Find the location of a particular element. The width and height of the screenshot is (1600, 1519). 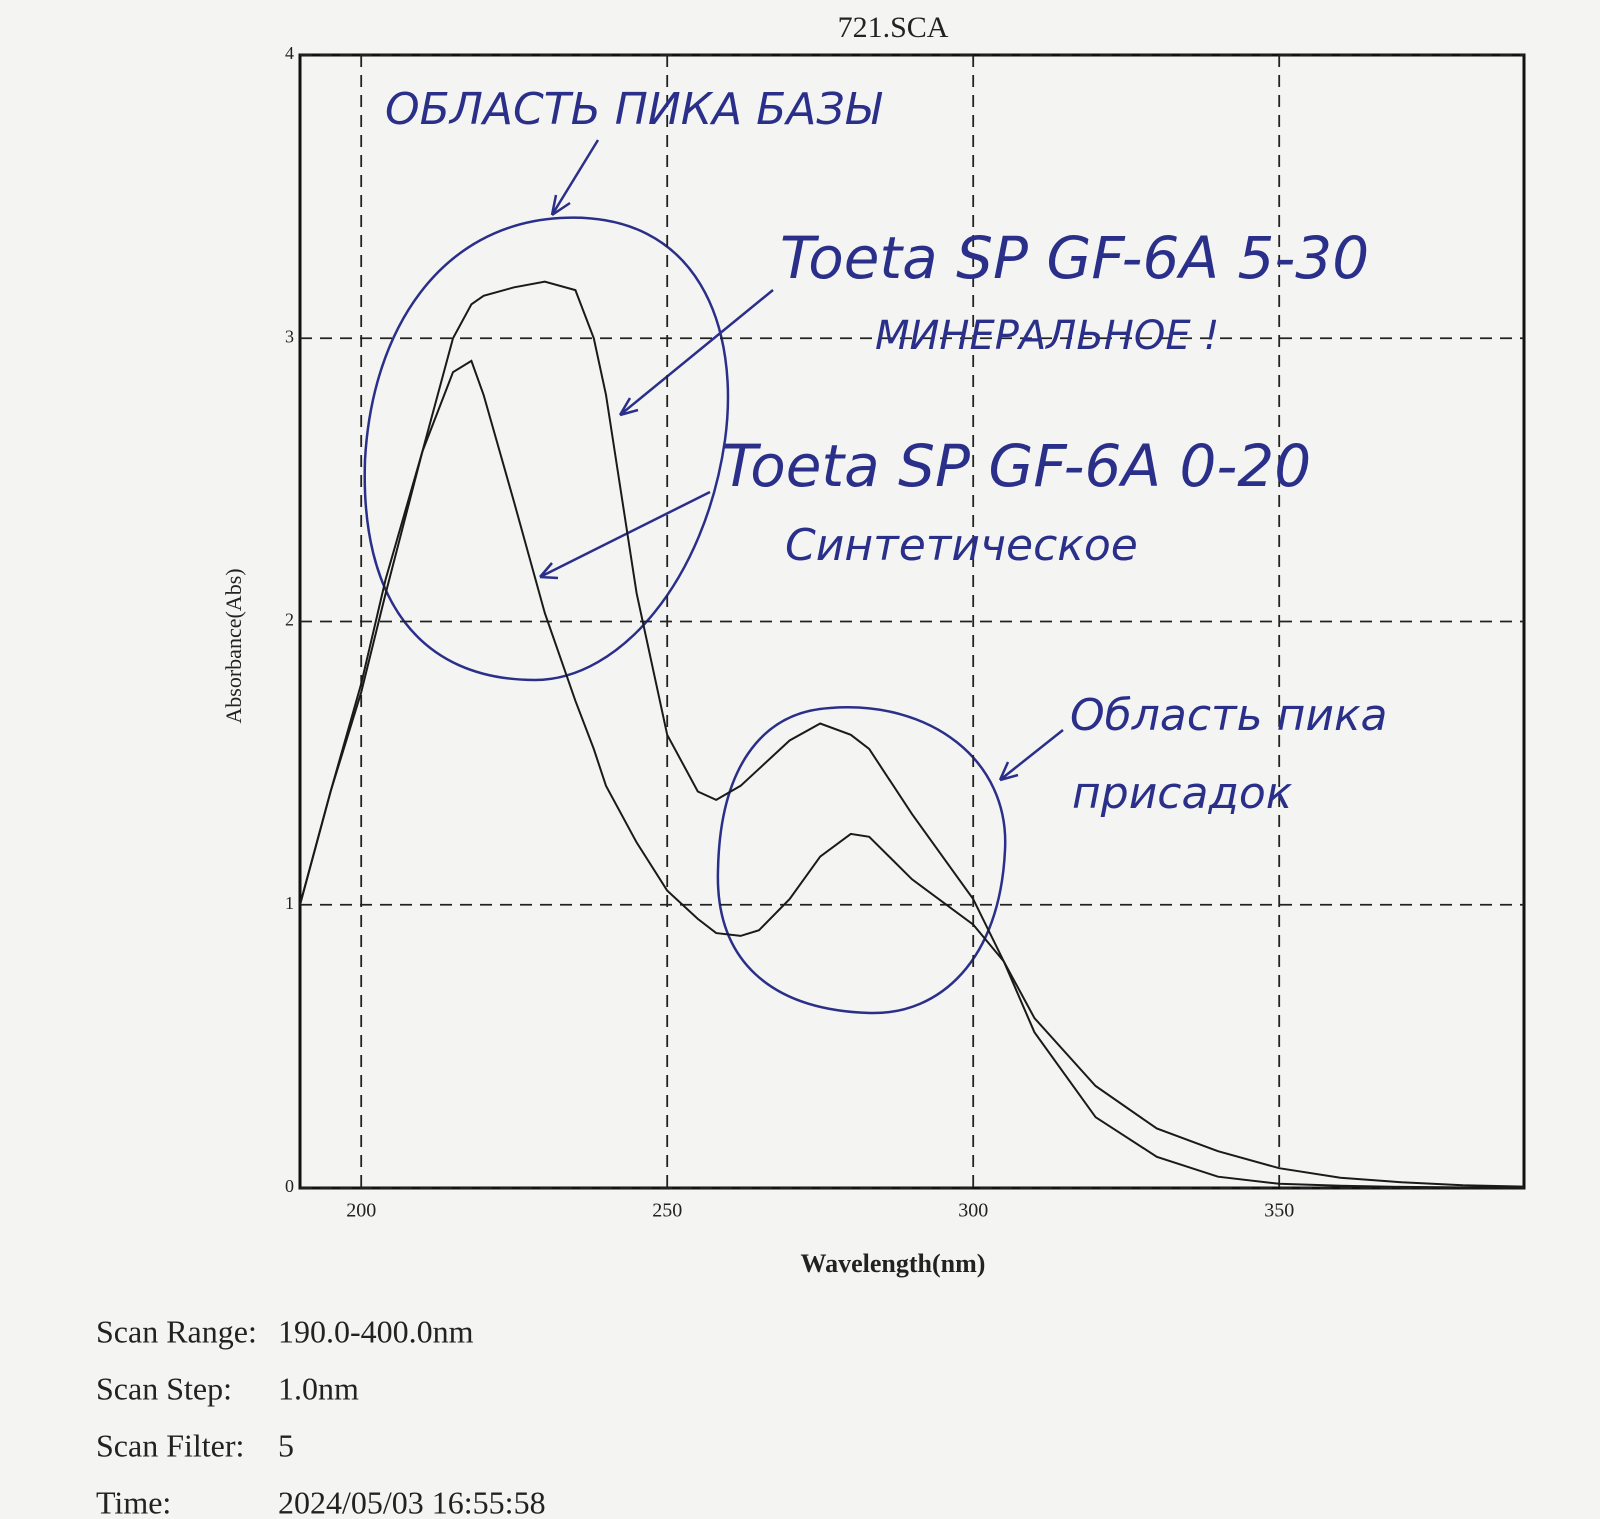

scan-info-value: 190.0-400.0nm is located at coordinates (376, 1331).